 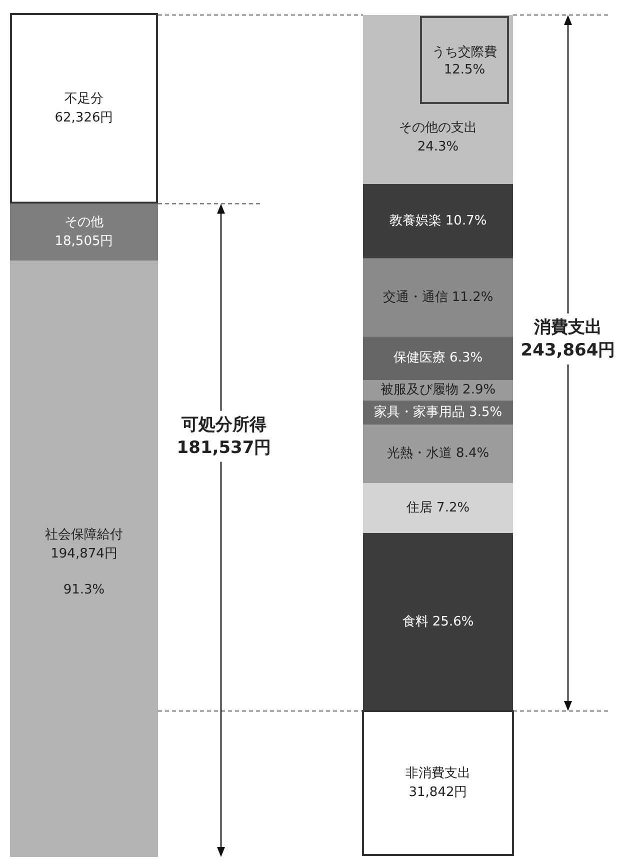 I want to click on text: 教養娯楽 10.7%, so click(x=438, y=221).